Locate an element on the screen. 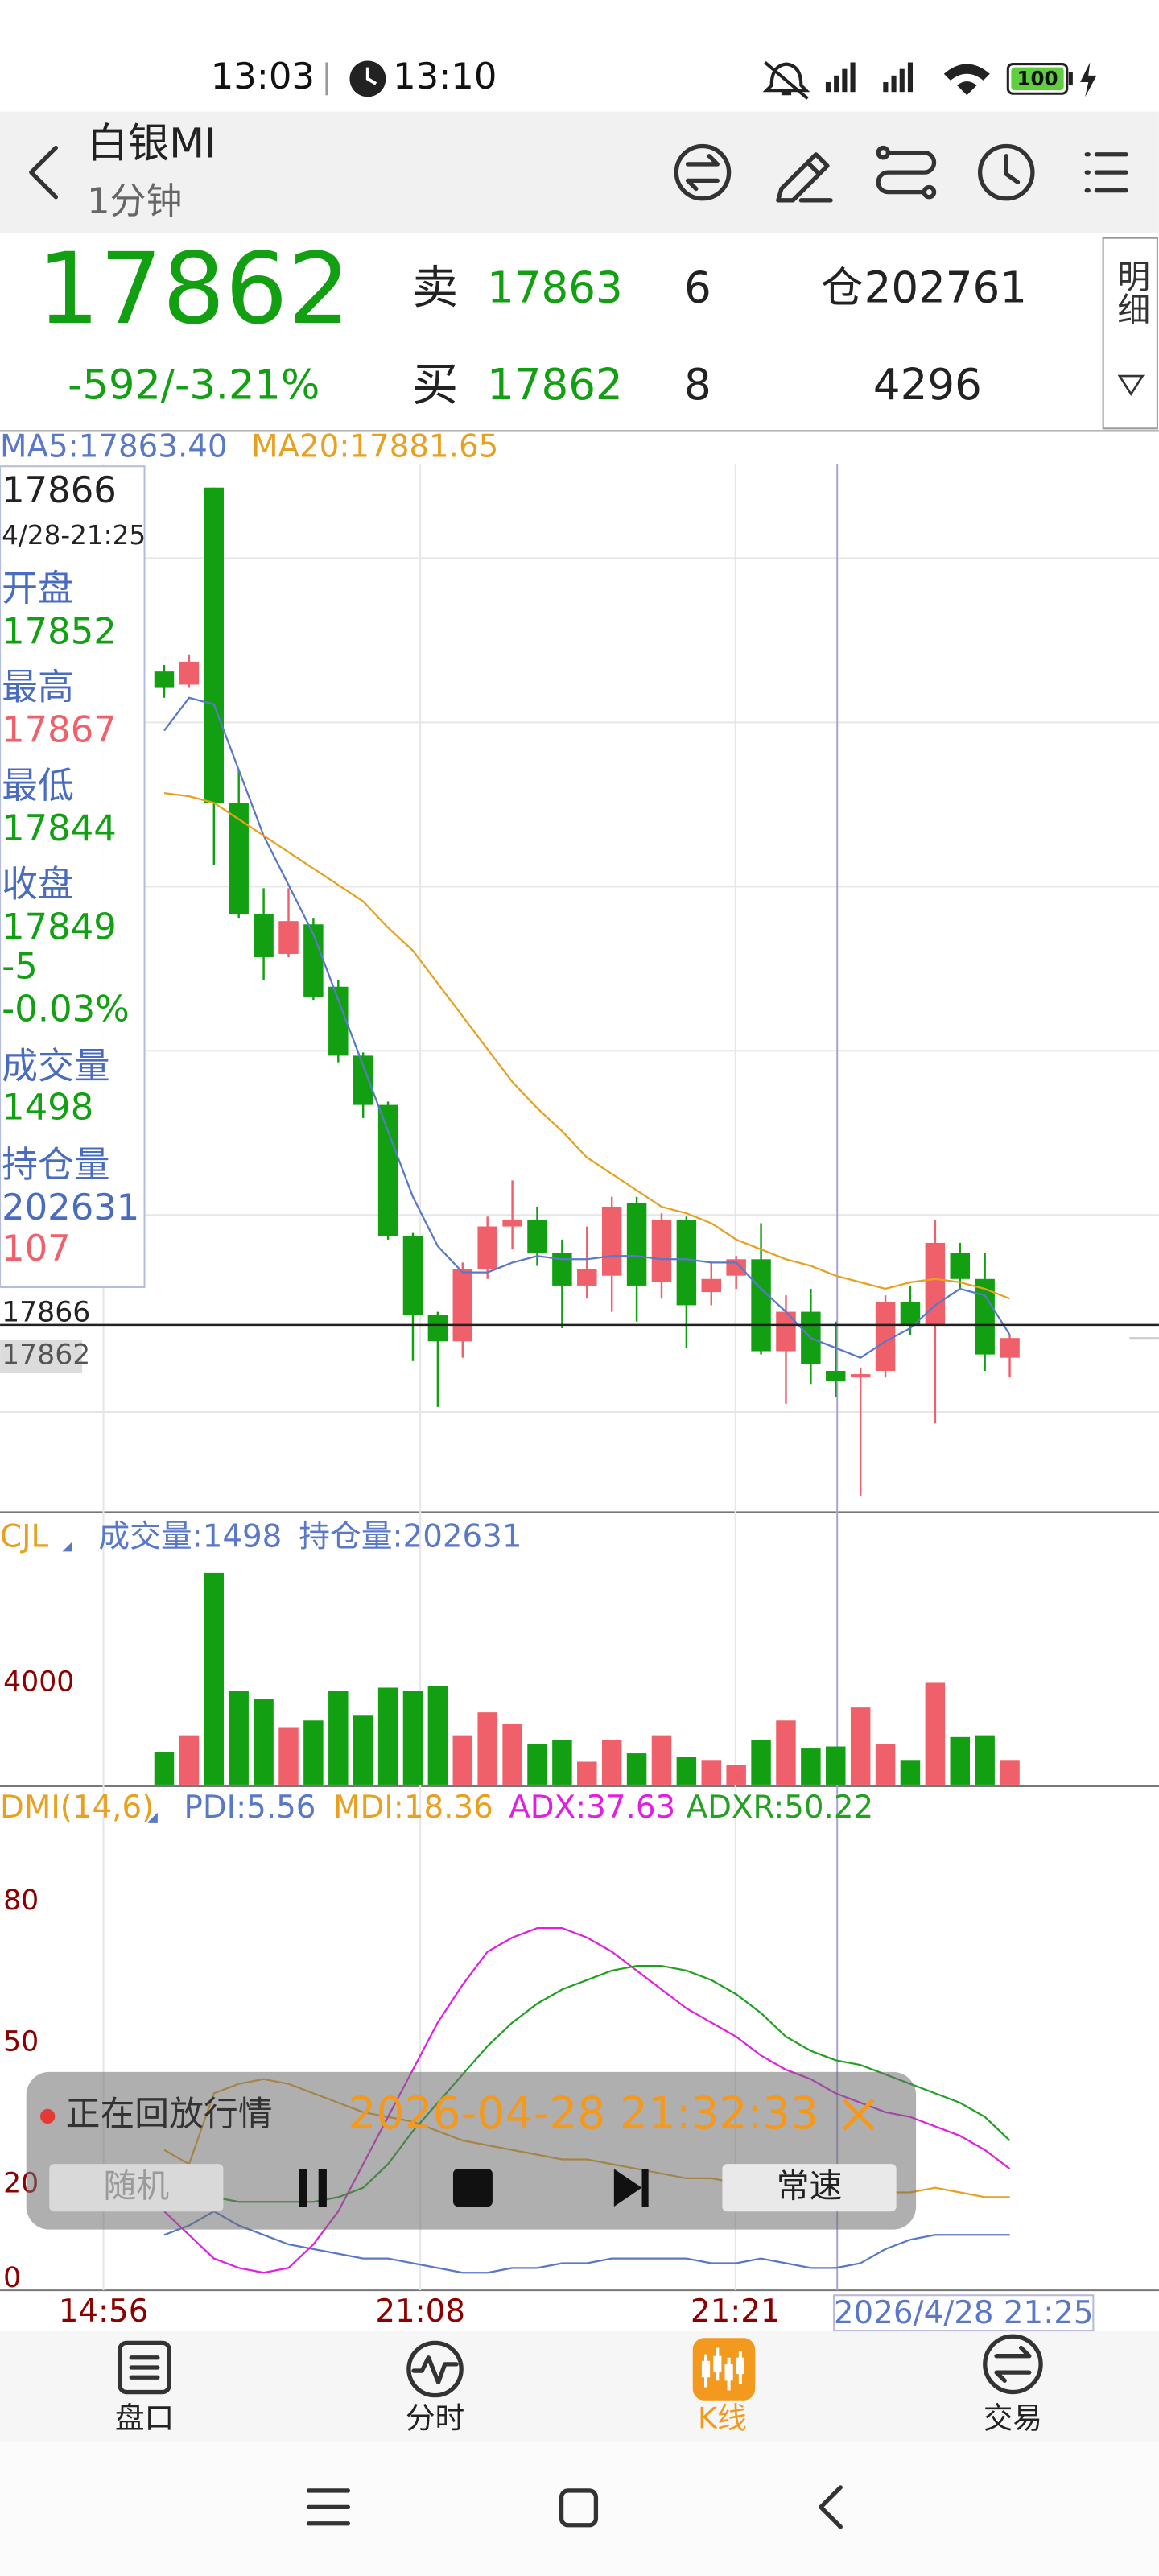 This screenshot has height=2576, width=1159. pause-button is located at coordinates (313, 2188).